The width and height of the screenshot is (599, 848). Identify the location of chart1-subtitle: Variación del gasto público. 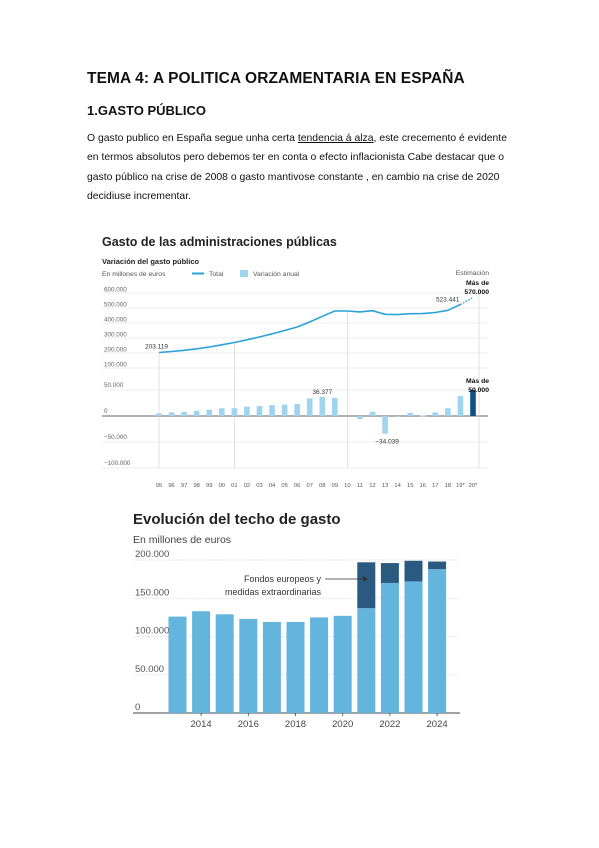
(151, 261).